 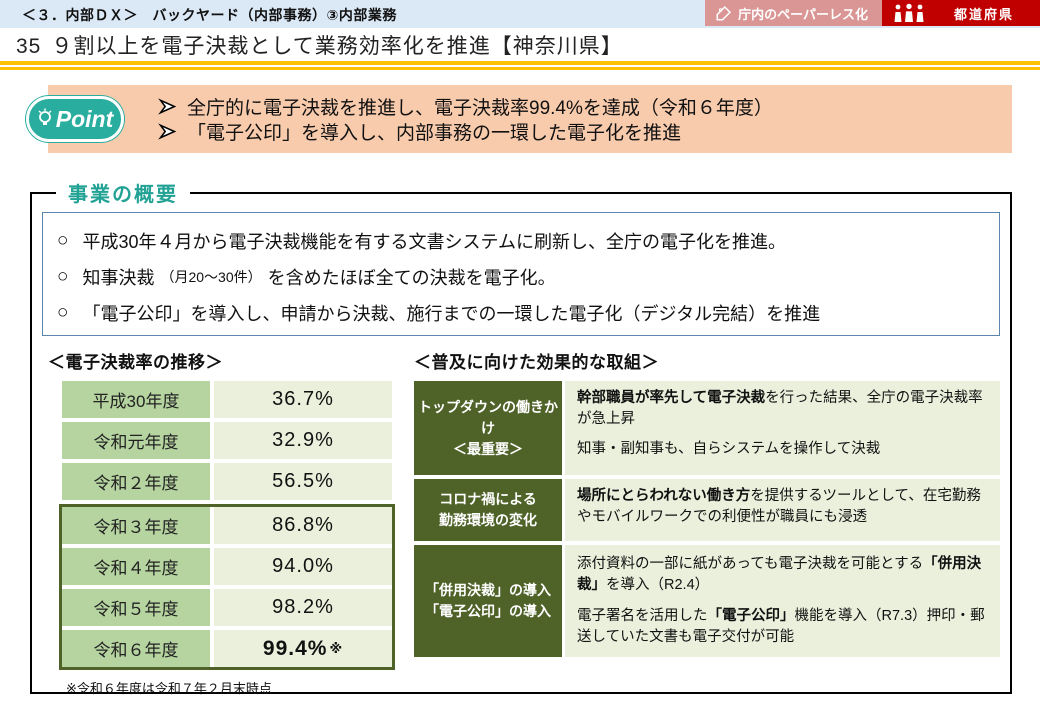 What do you see at coordinates (135, 362) in the screenshot?
I see `rate-table-title: ＜電子決裁率の推移＞` at bounding box center [135, 362].